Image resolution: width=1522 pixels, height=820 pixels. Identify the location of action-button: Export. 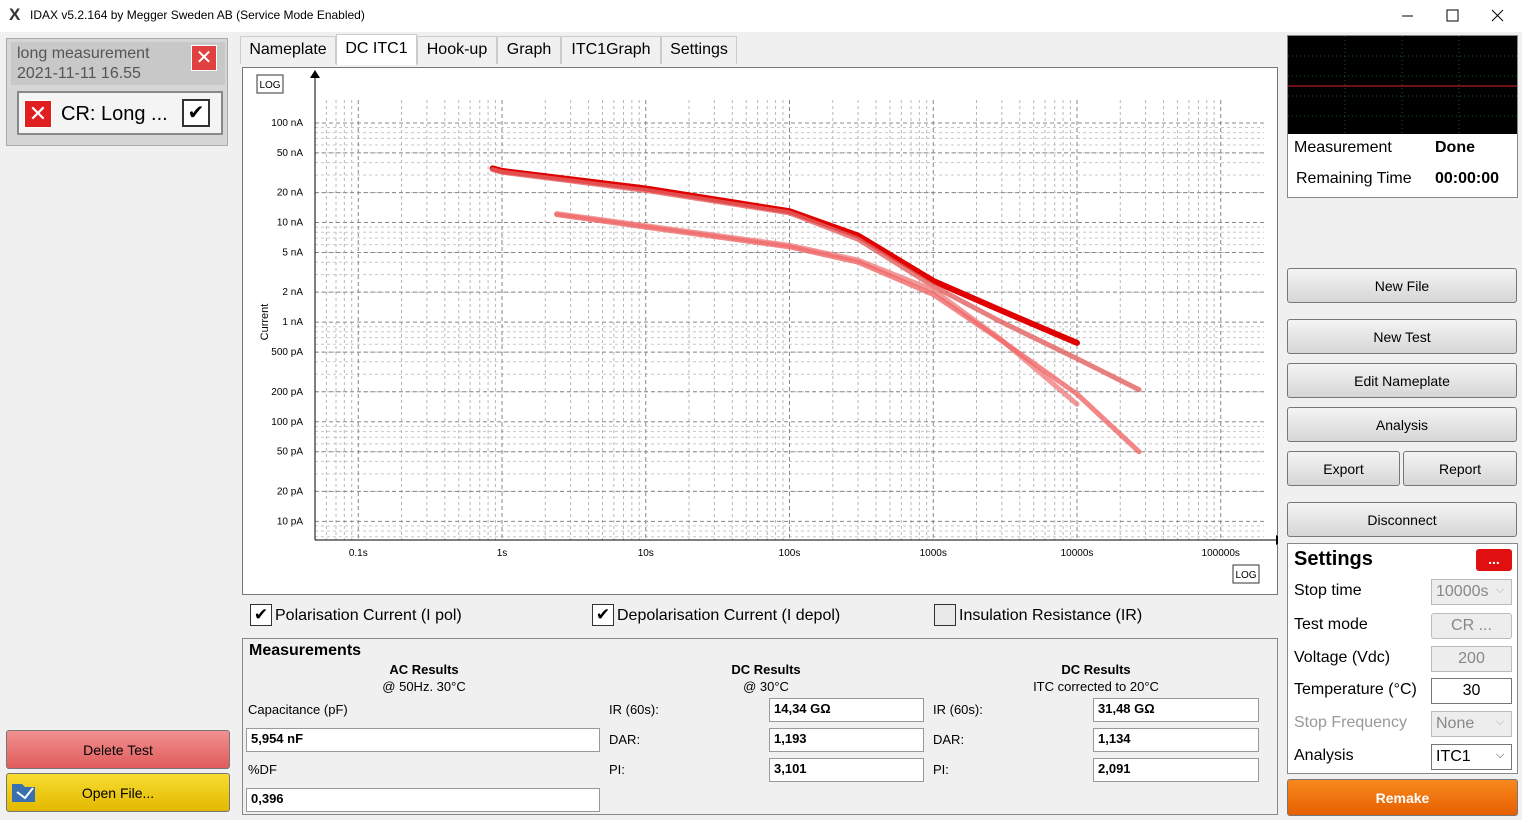
(1343, 468).